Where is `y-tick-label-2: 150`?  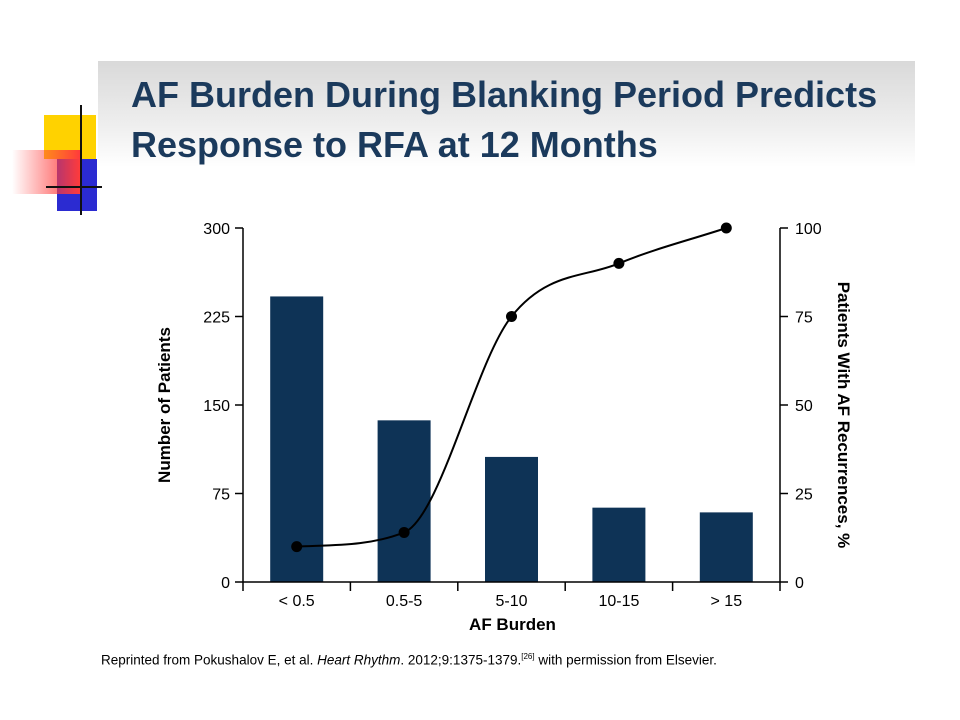 y-tick-label-2: 150 is located at coordinates (216, 406).